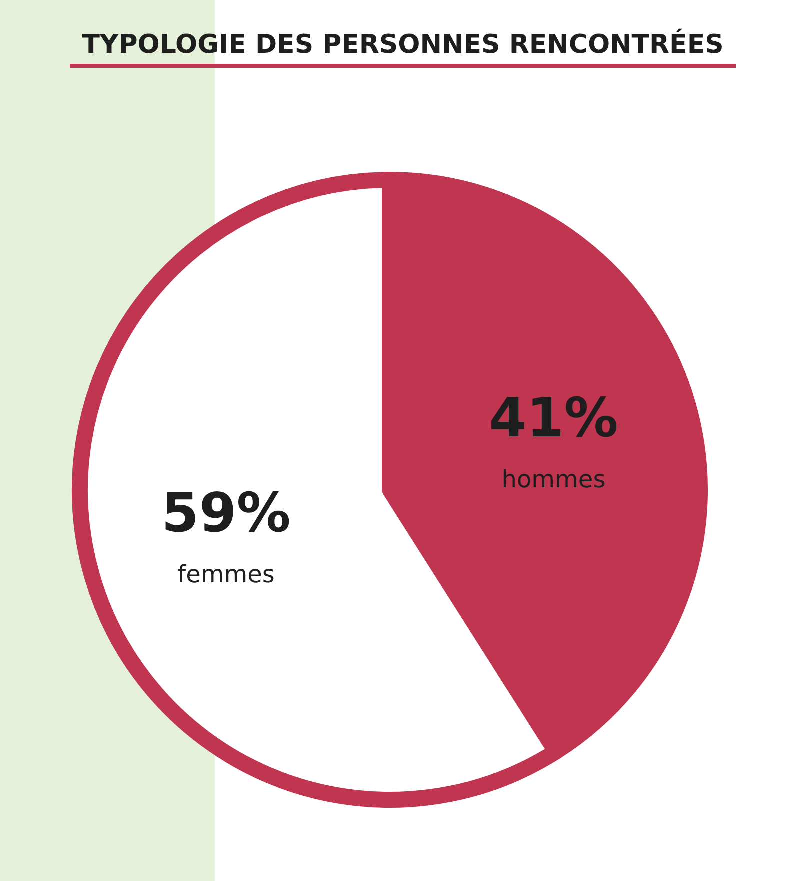 This screenshot has height=881, width=798. I want to click on data-label: 41%, so click(553, 418).